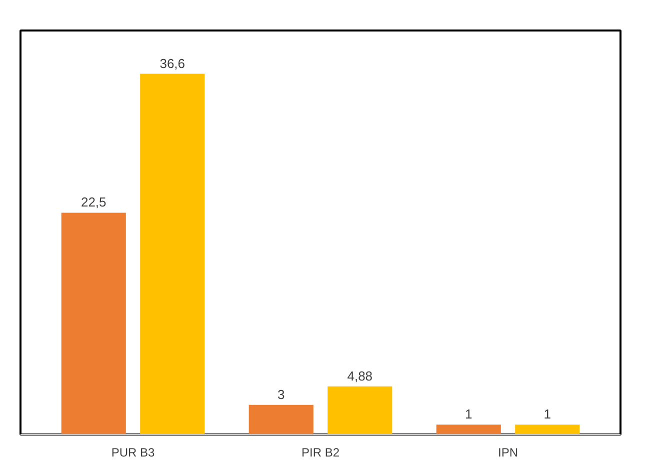 Image resolution: width=646 pixels, height=468 pixels. What do you see at coordinates (360, 376) in the screenshot?
I see `data-label: 4,88` at bounding box center [360, 376].